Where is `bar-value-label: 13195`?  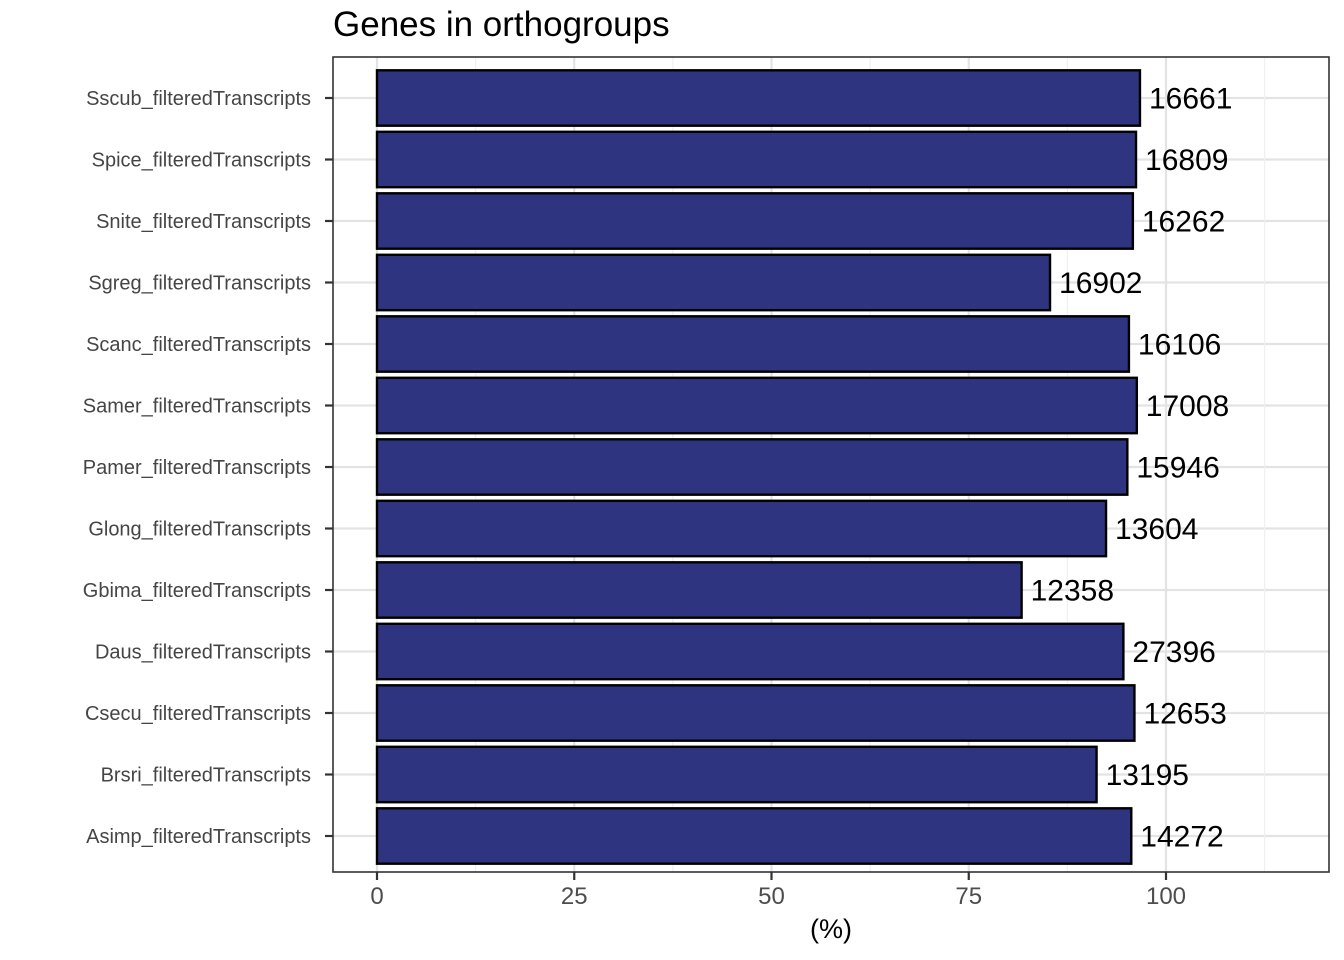
bar-value-label: 13195 is located at coordinates (1147, 775).